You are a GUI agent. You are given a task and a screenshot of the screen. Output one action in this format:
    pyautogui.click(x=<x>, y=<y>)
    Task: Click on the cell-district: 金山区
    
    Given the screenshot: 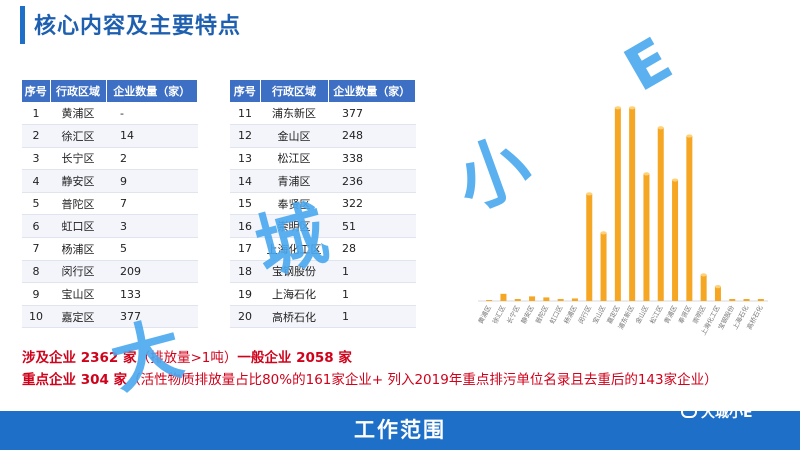 What is the action you would take?
    pyautogui.click(x=294, y=136)
    